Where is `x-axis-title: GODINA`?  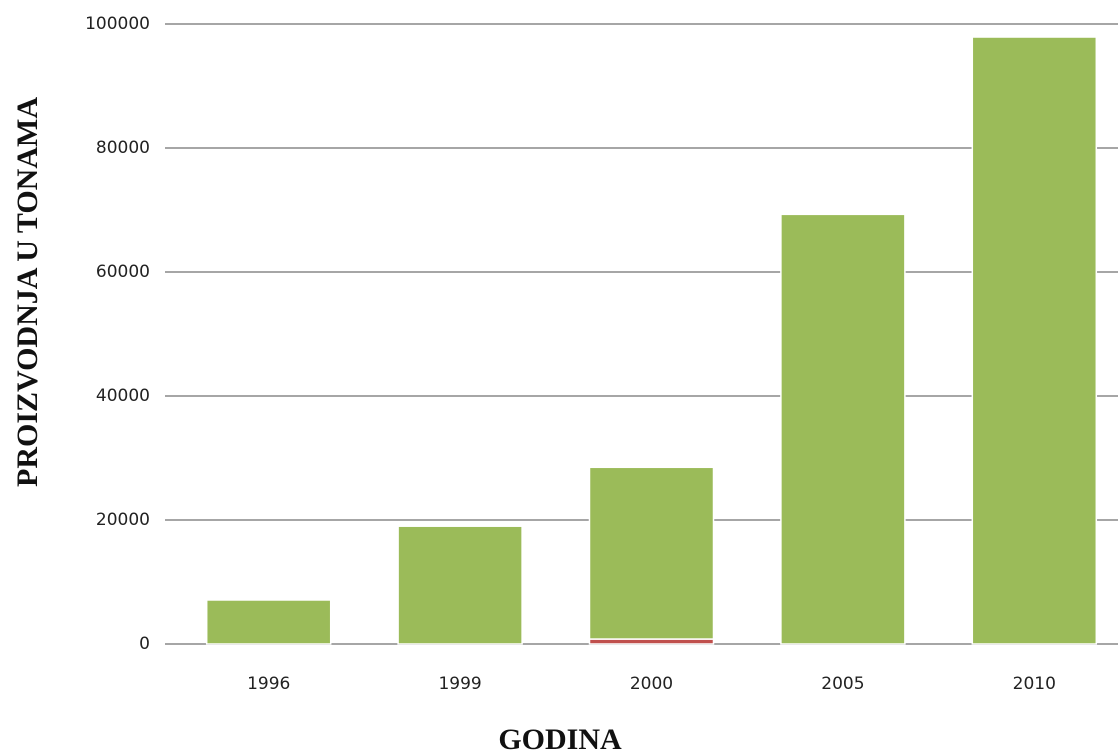 x-axis-title: GODINA is located at coordinates (560, 739).